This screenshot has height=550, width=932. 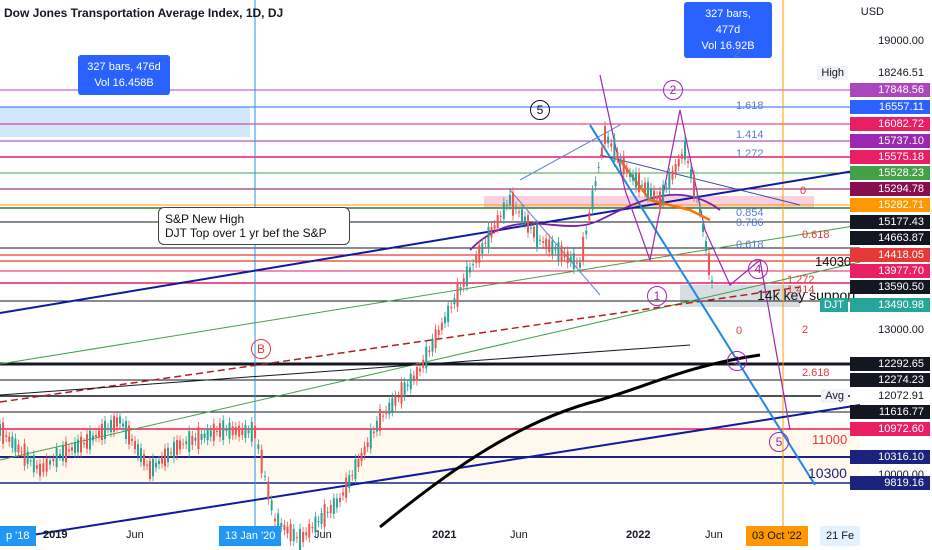 I want to click on measure-bars: 327 bars, 477d, so click(x=728, y=22).